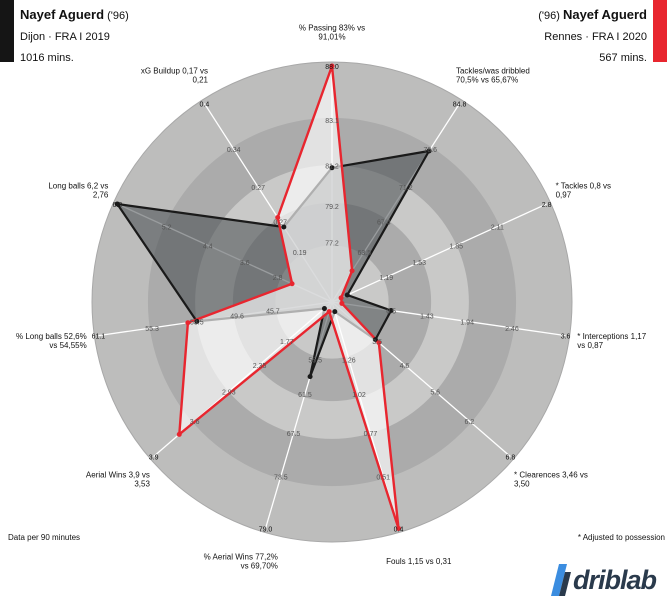 The height and width of the screenshot is (605, 667). What do you see at coordinates (419, 263) in the screenshot?
I see `tick-label: 1.53` at bounding box center [419, 263].